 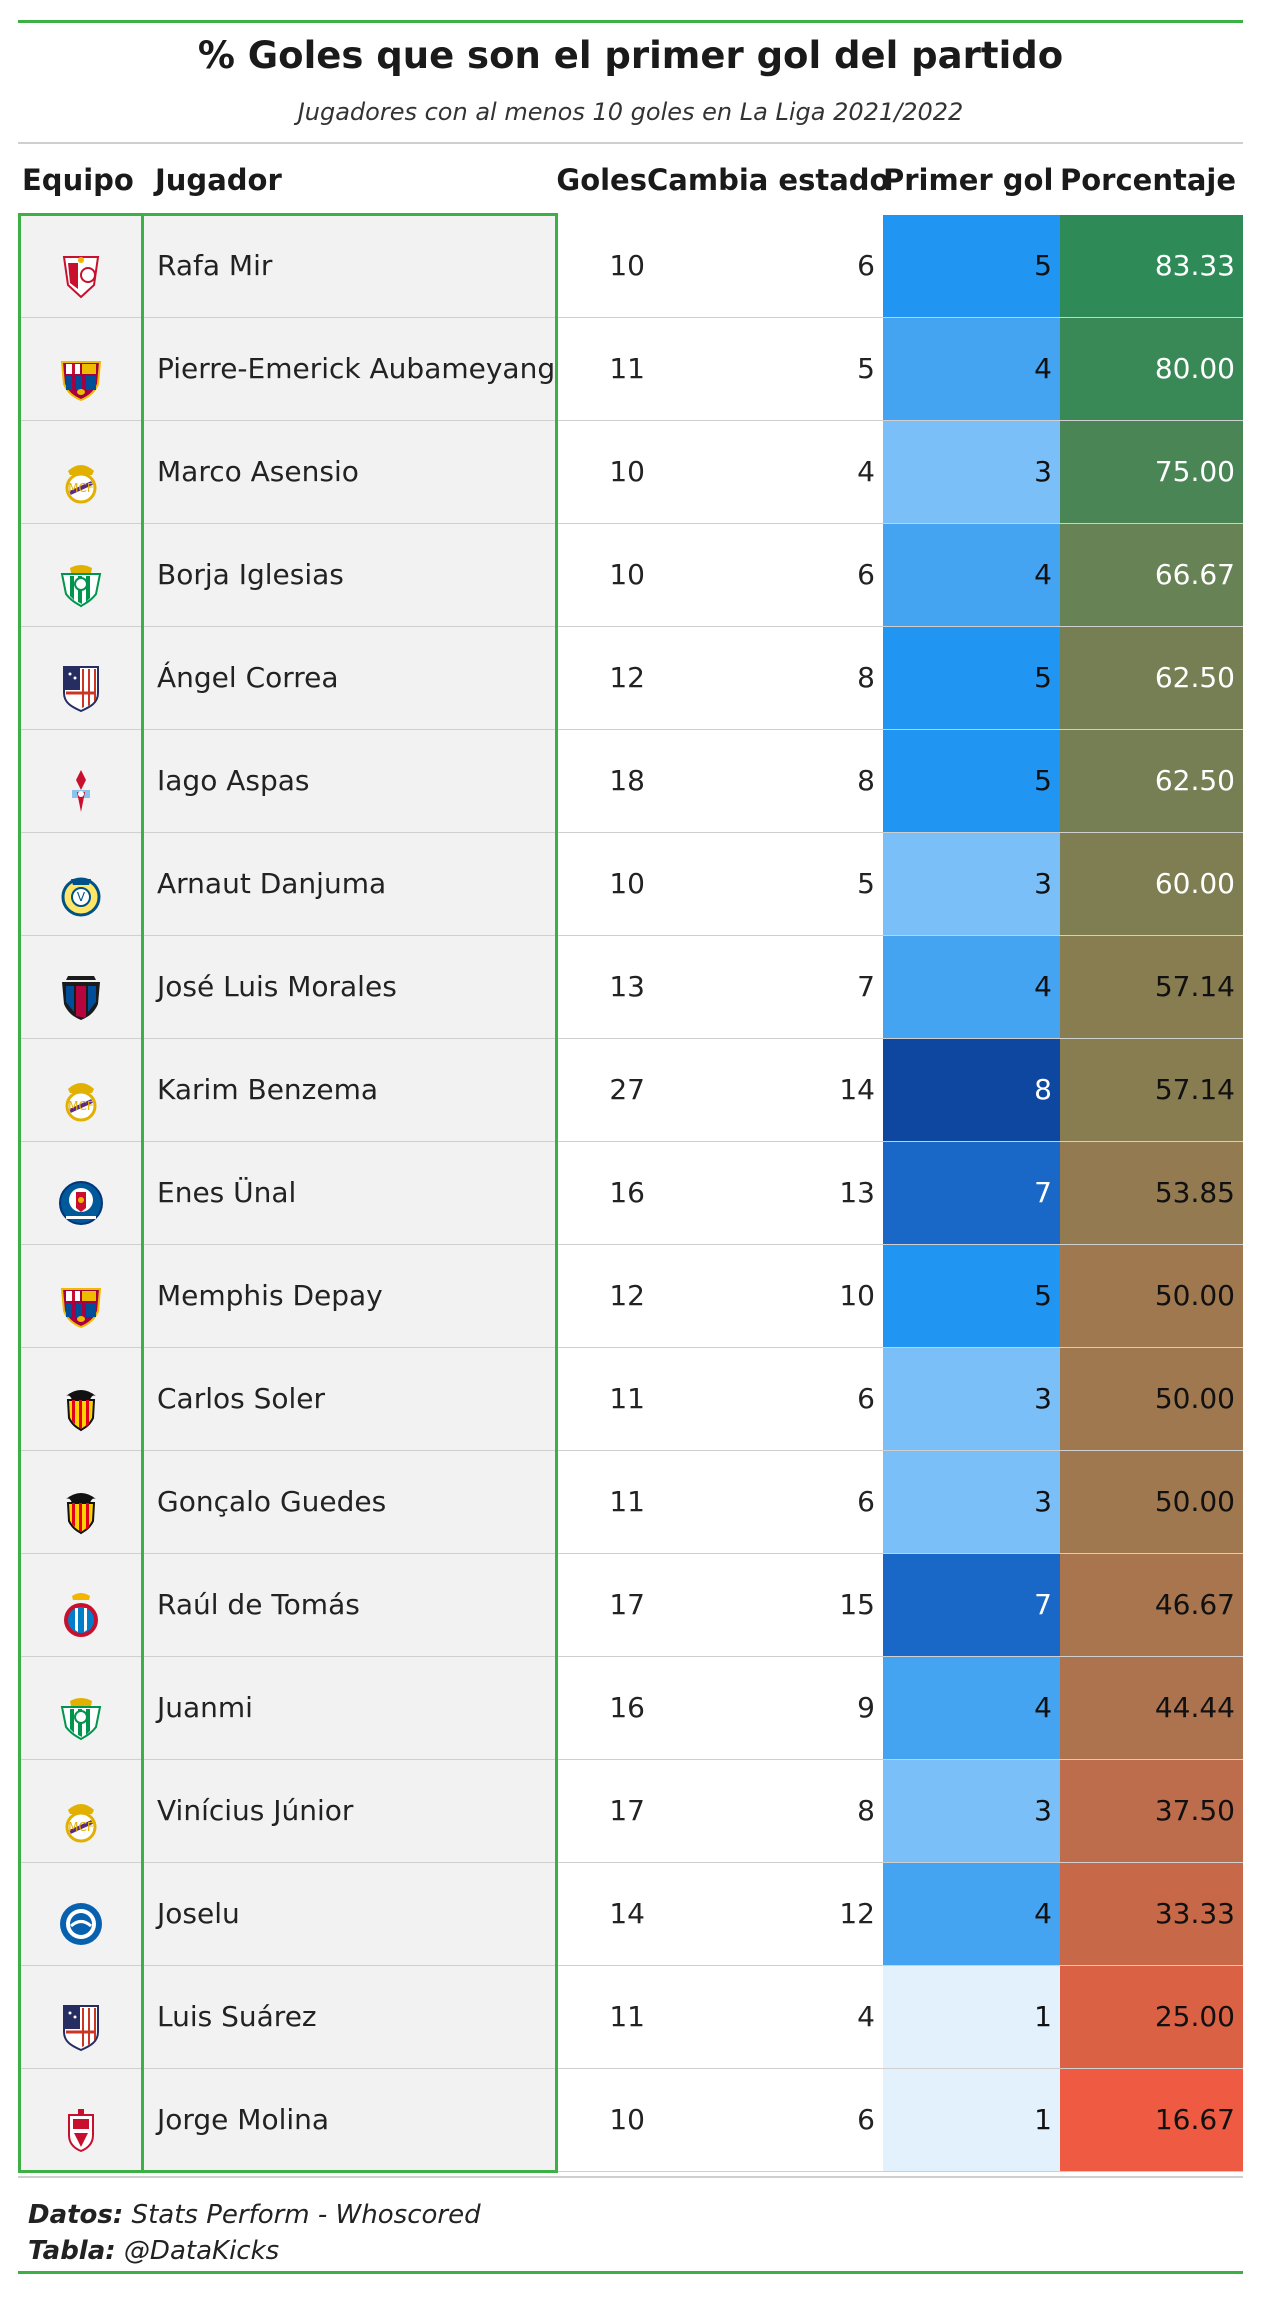 I want to click on cambia-estado-value: 14, so click(x=857, y=1089).